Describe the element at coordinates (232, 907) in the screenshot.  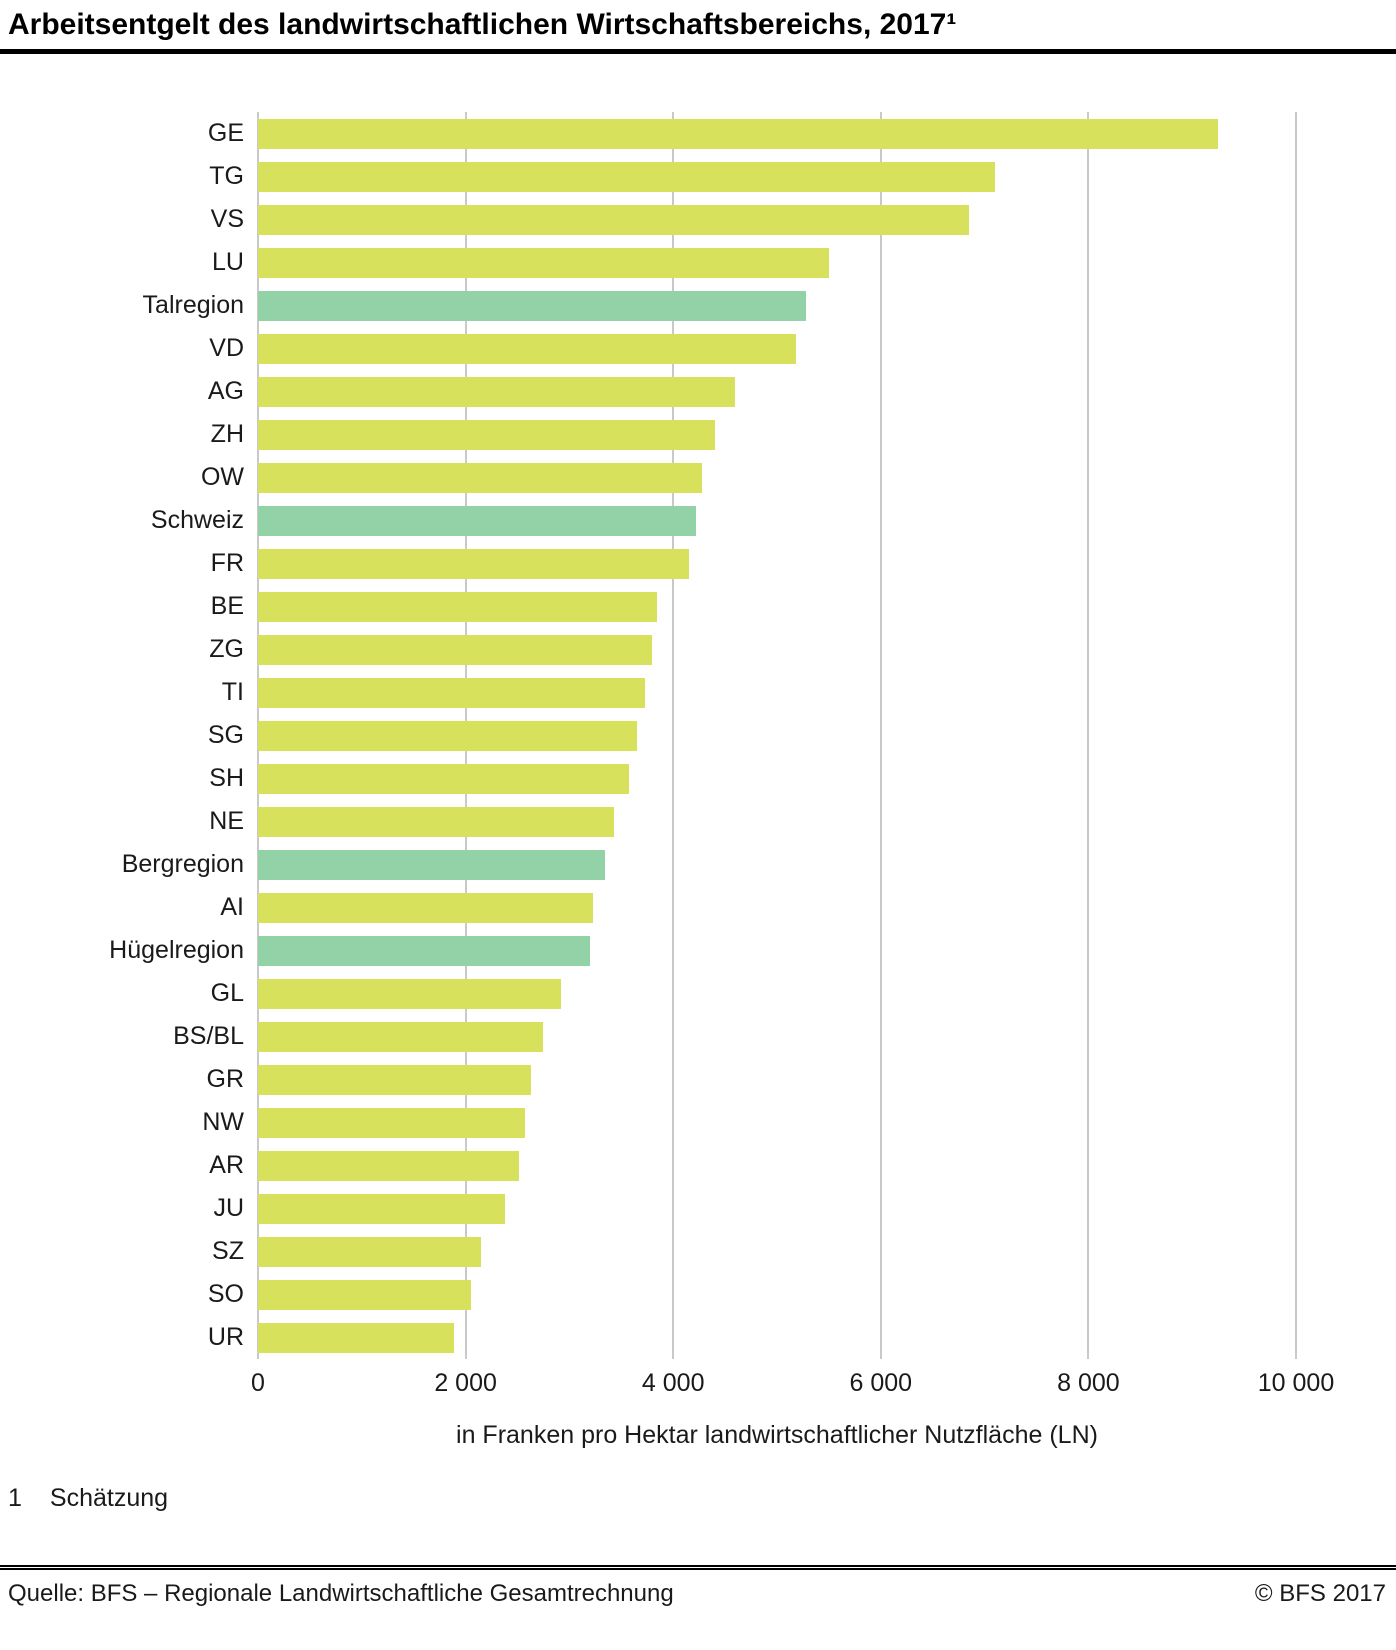
I see `category-label: AI` at that location.